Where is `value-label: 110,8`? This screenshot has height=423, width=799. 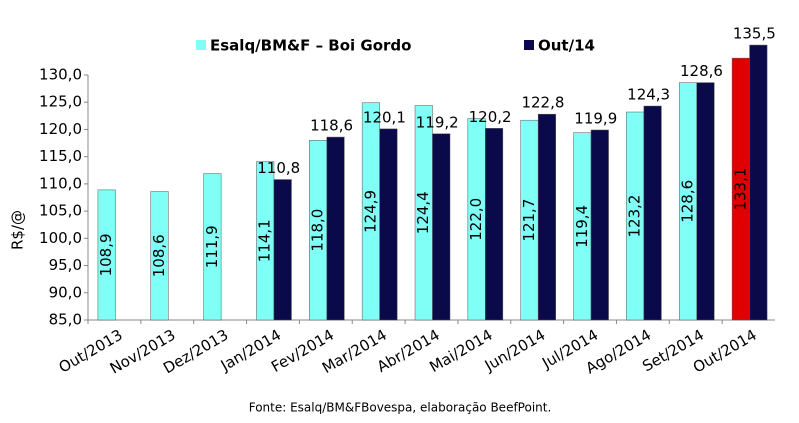 value-label: 110,8 is located at coordinates (278, 168).